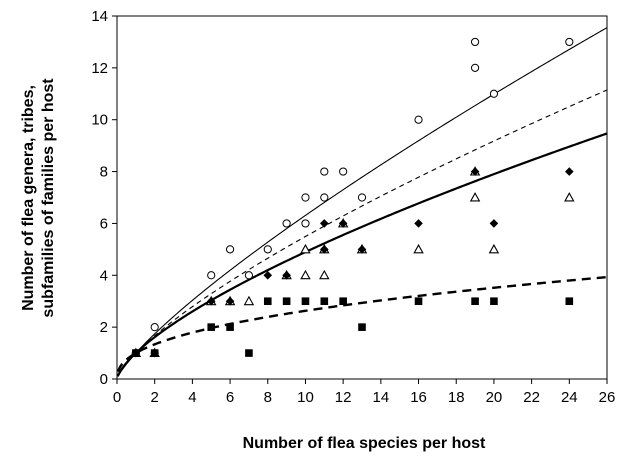 The height and width of the screenshot is (456, 629). Describe the element at coordinates (99, 120) in the screenshot. I see `y-tick-label: 10` at that location.